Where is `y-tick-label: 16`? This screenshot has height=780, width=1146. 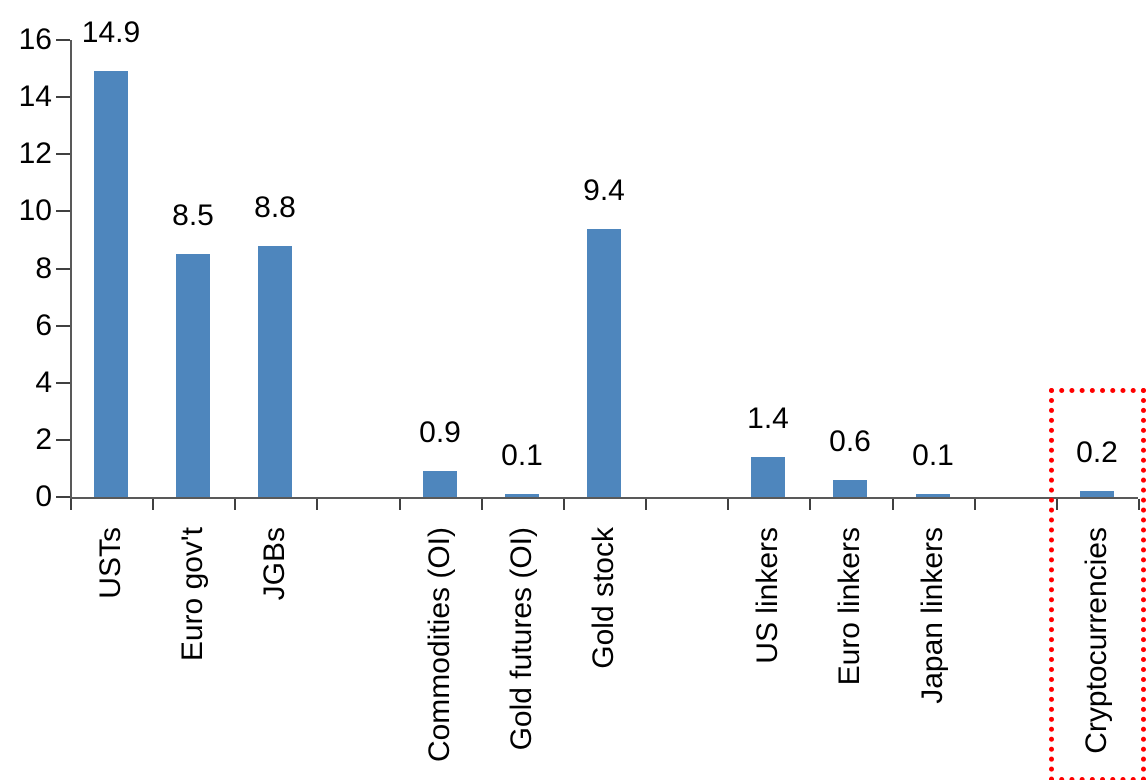 y-tick-label: 16 is located at coordinates (35, 39).